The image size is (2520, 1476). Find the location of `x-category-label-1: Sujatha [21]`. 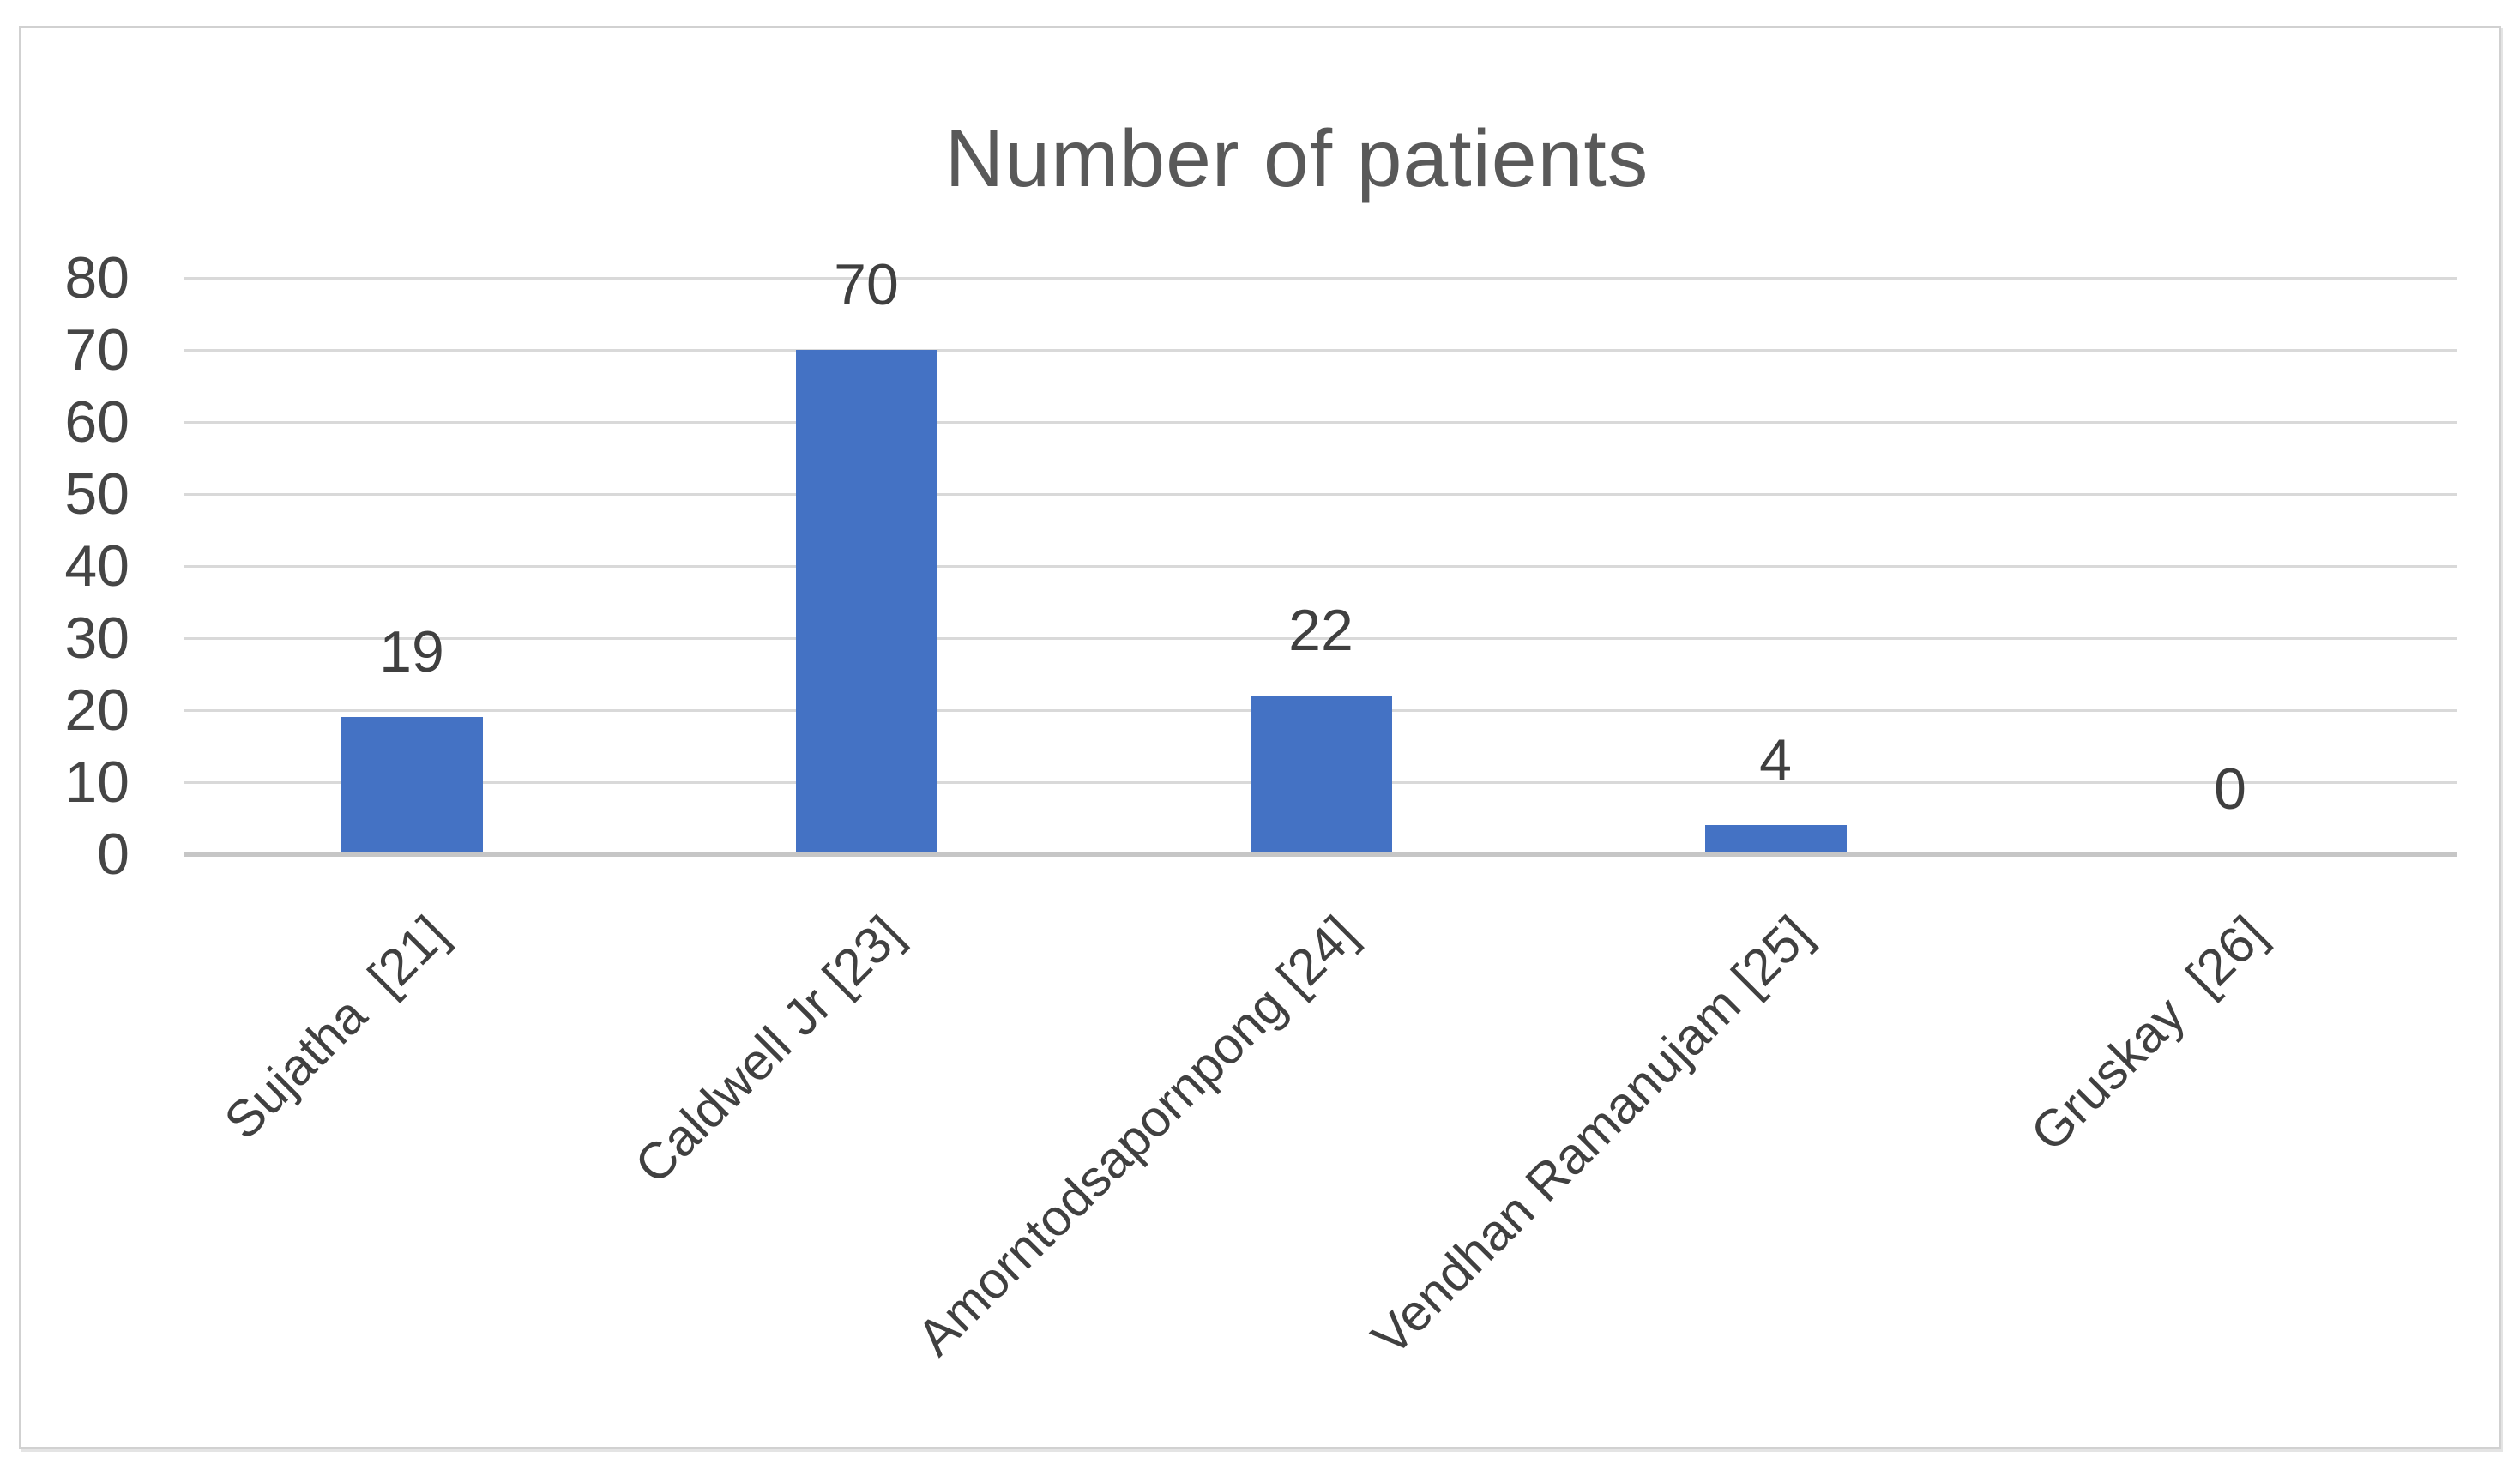

x-category-label-1: Sujatha [21] is located at coordinates (336, 1027).